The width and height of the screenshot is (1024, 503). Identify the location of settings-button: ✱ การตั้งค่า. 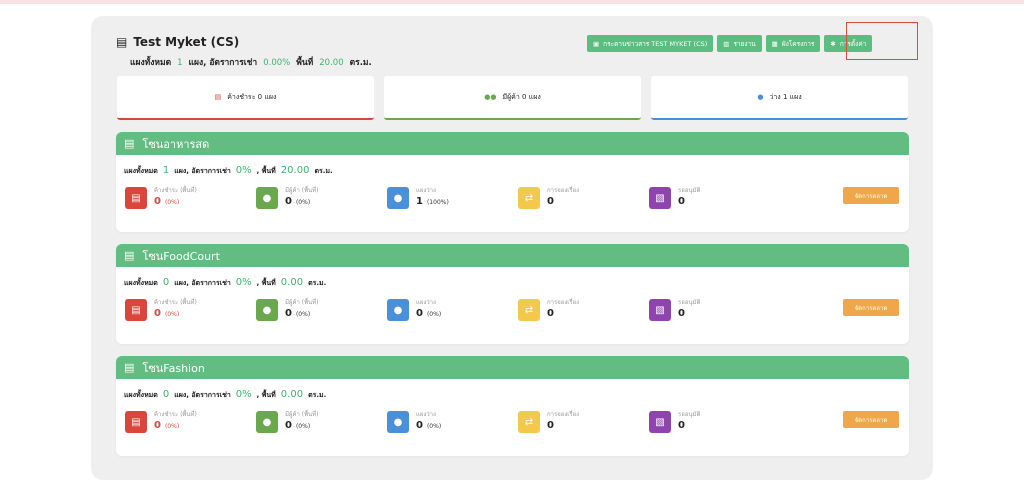
(848, 43).